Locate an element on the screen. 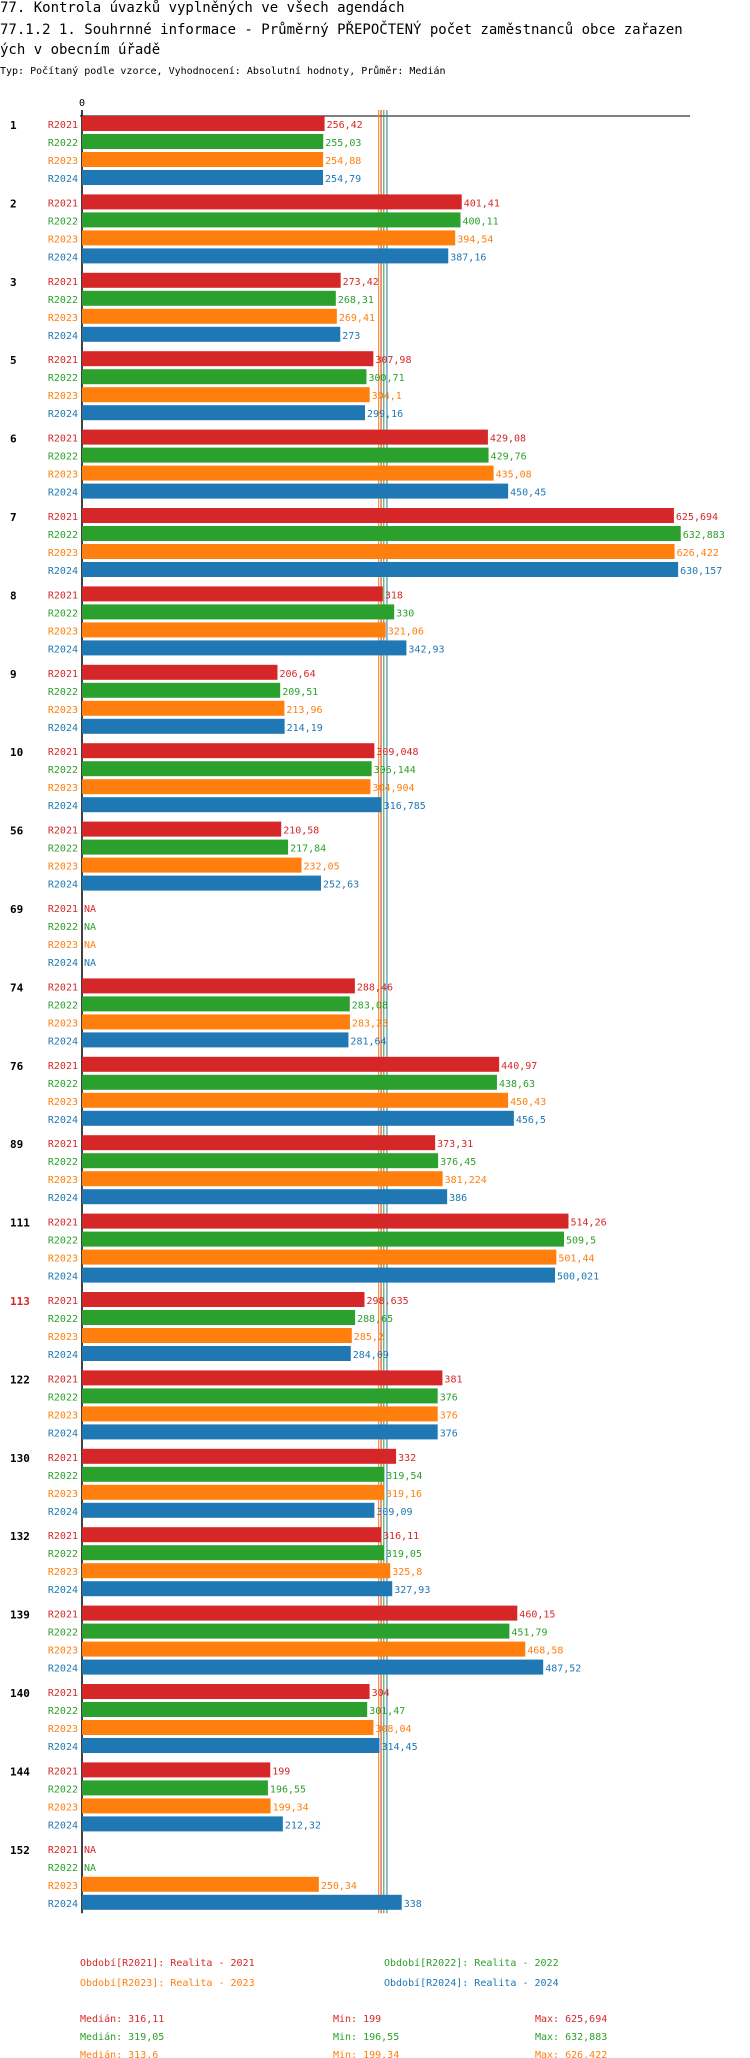  value-label-3-r2024: 273 is located at coordinates (351, 336).